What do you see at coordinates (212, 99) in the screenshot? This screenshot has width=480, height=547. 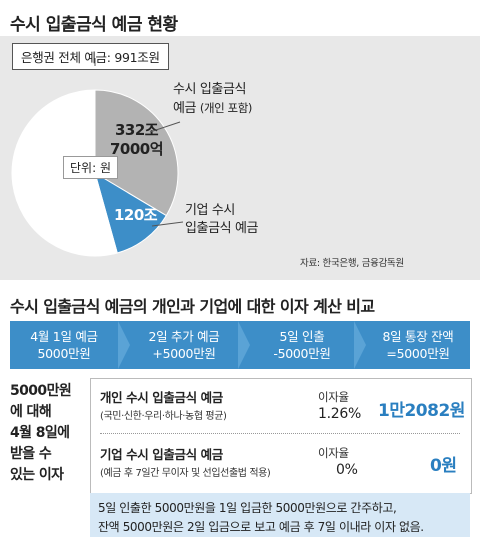 I see `individual-slice-label: 수시 입출금식 예금 (개인 포함)` at bounding box center [212, 99].